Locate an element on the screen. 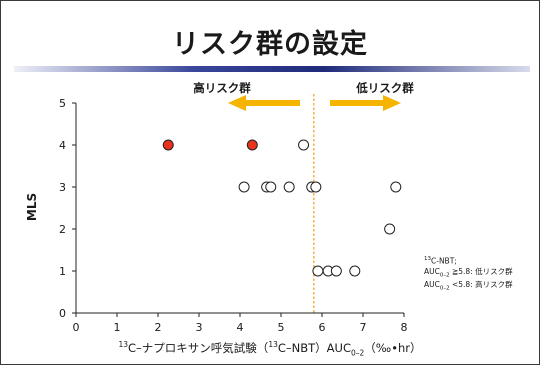  y-tick-label: 4 is located at coordinates (62, 145).